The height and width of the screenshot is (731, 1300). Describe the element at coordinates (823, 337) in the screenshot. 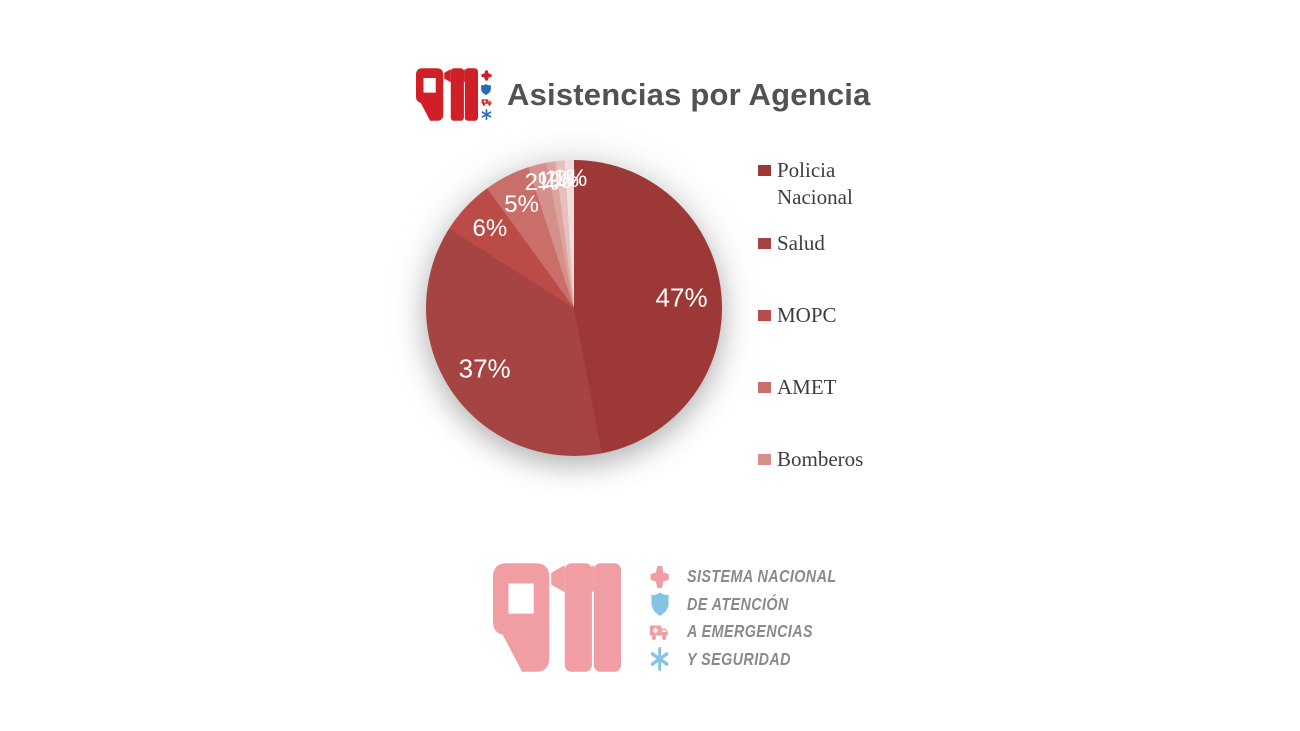

I see `chart-legend: Policia Nacional Salud MOPC AMET Bomberos` at that location.